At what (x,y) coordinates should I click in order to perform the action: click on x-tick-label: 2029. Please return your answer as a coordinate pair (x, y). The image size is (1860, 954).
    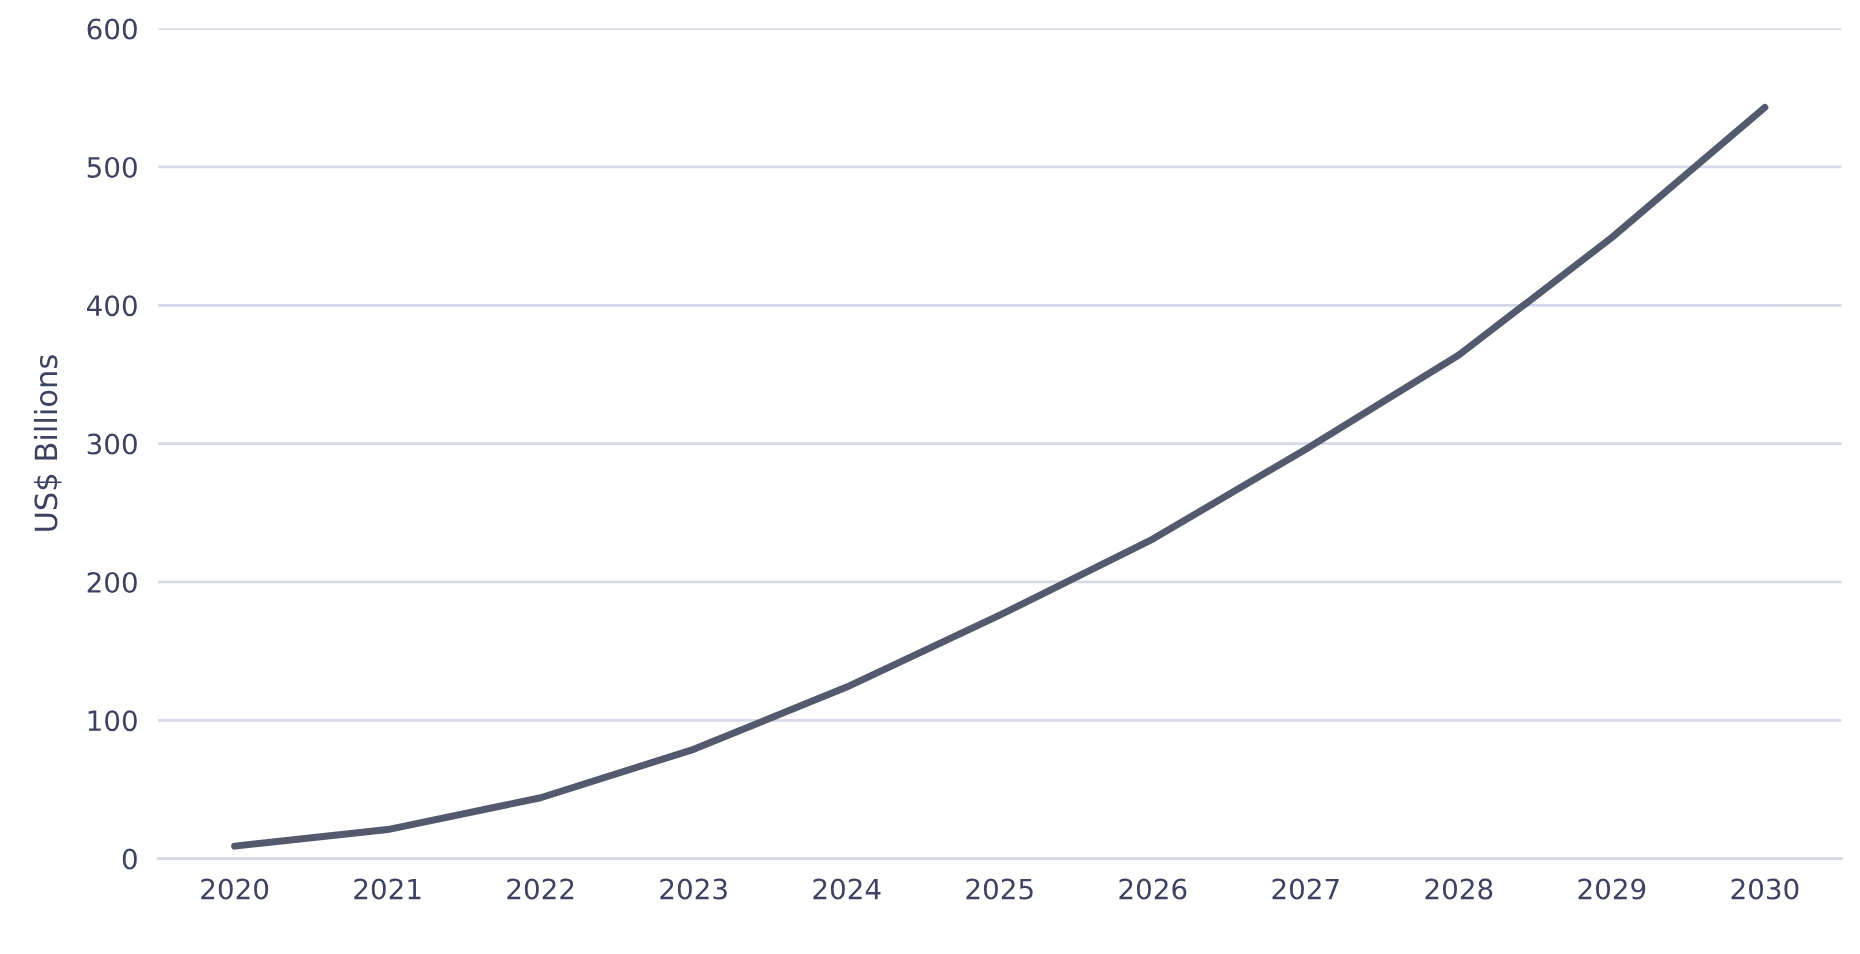
    Looking at the image, I should click on (1612, 889).